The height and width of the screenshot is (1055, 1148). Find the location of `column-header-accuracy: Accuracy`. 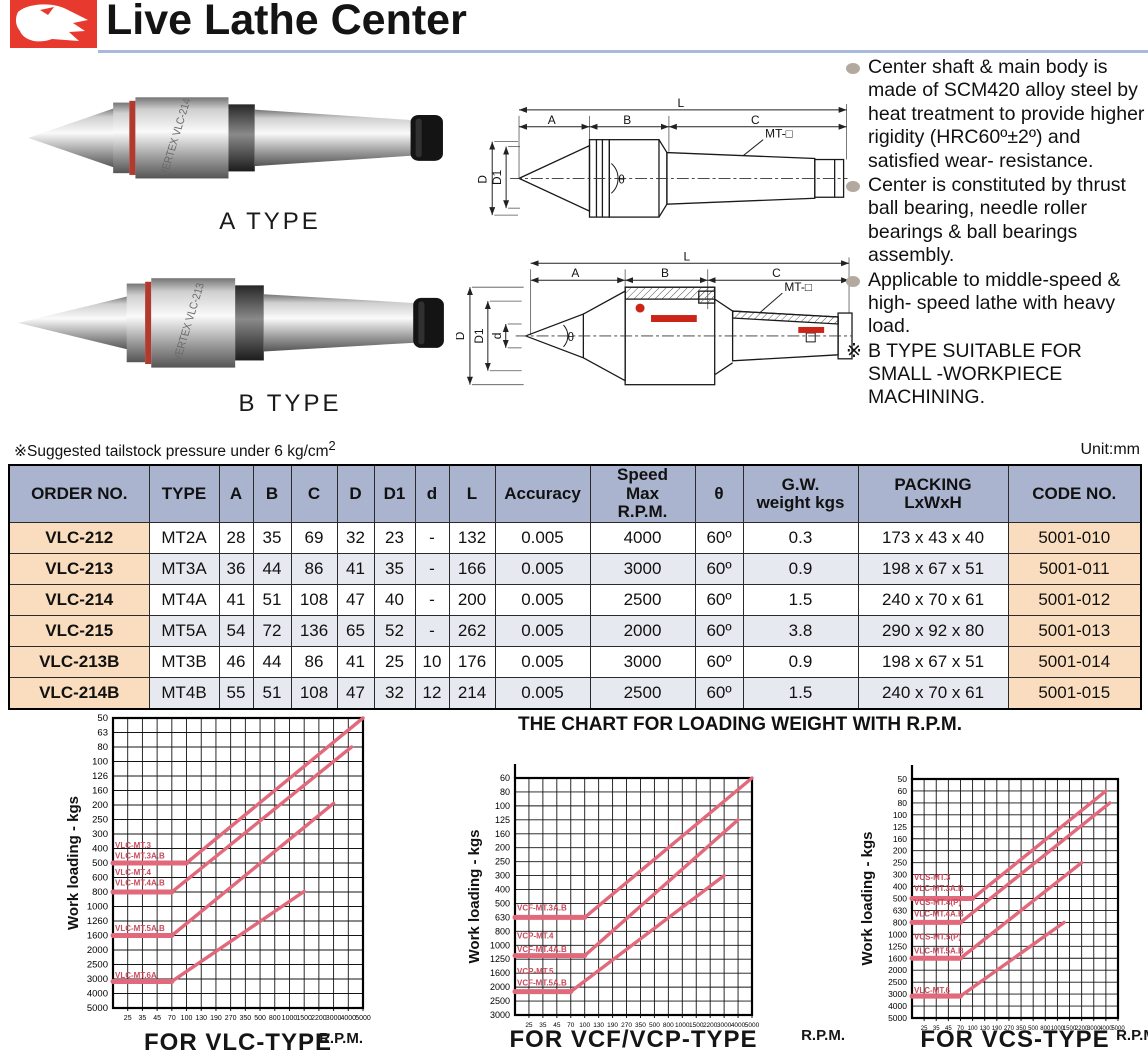

column-header-accuracy: Accuracy is located at coordinates (542, 493).